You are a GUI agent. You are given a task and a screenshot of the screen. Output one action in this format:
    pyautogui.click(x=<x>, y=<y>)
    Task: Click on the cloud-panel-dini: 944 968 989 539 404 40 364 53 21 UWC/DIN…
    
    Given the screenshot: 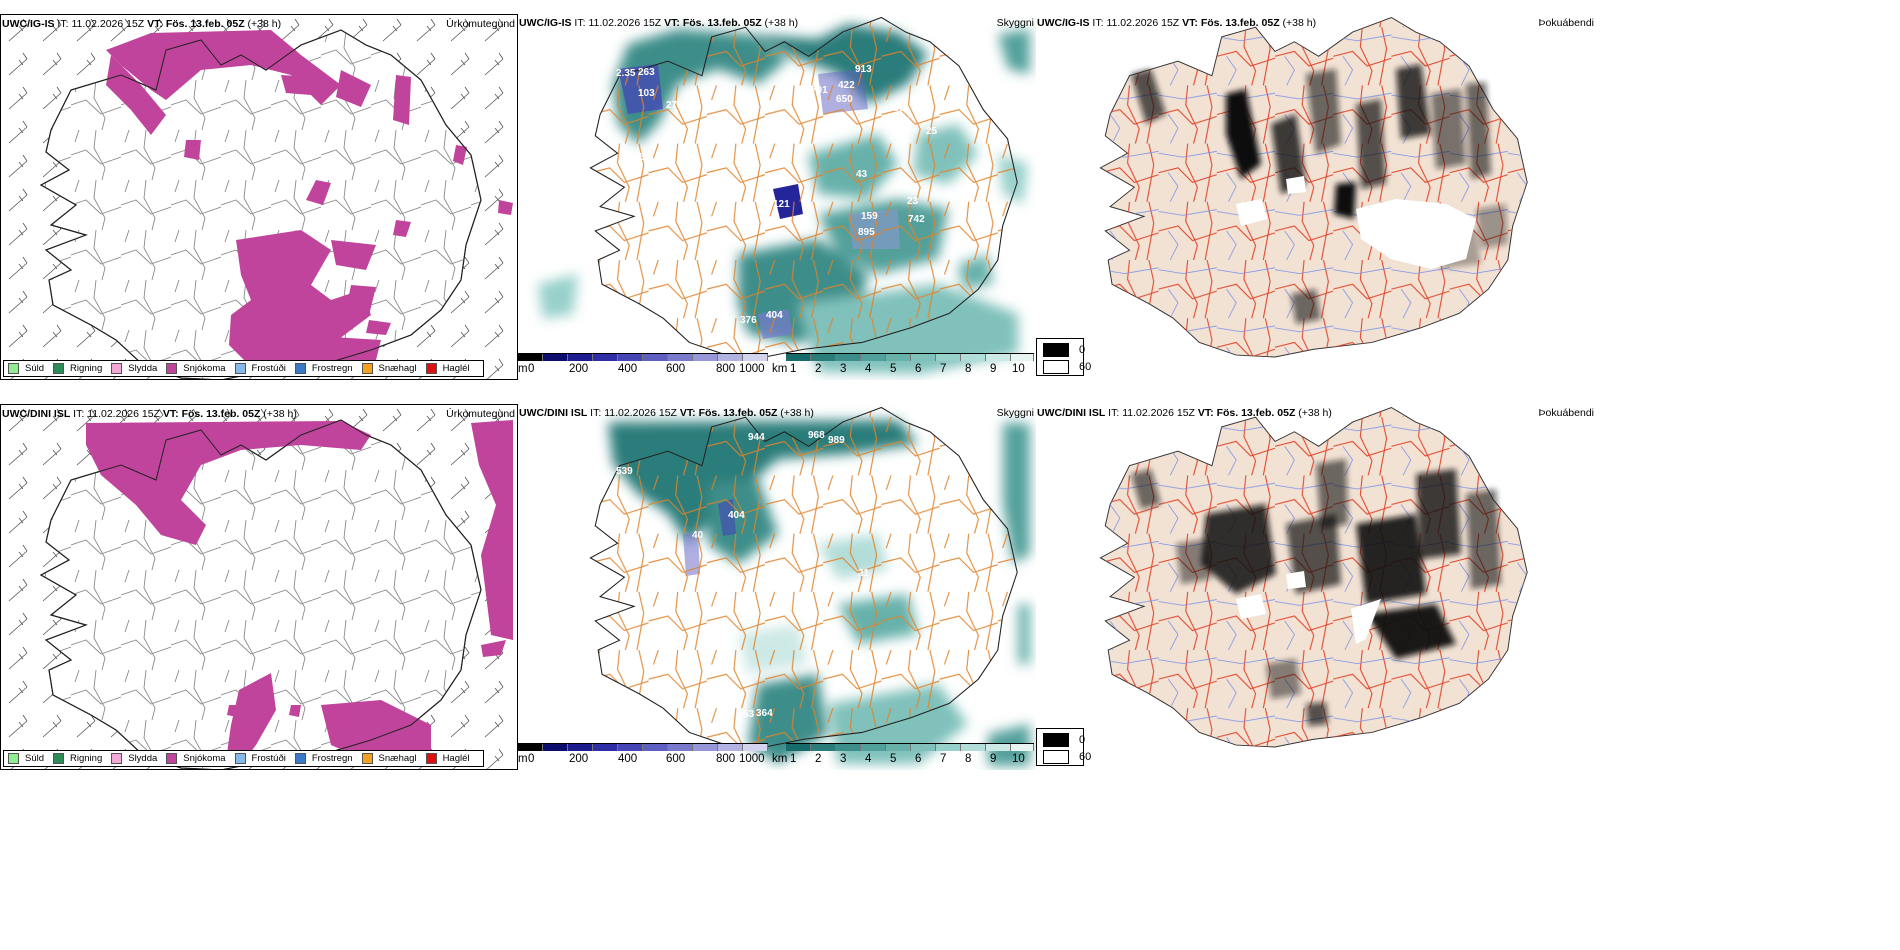 What is the action you would take?
    pyautogui.click(x=777, y=587)
    